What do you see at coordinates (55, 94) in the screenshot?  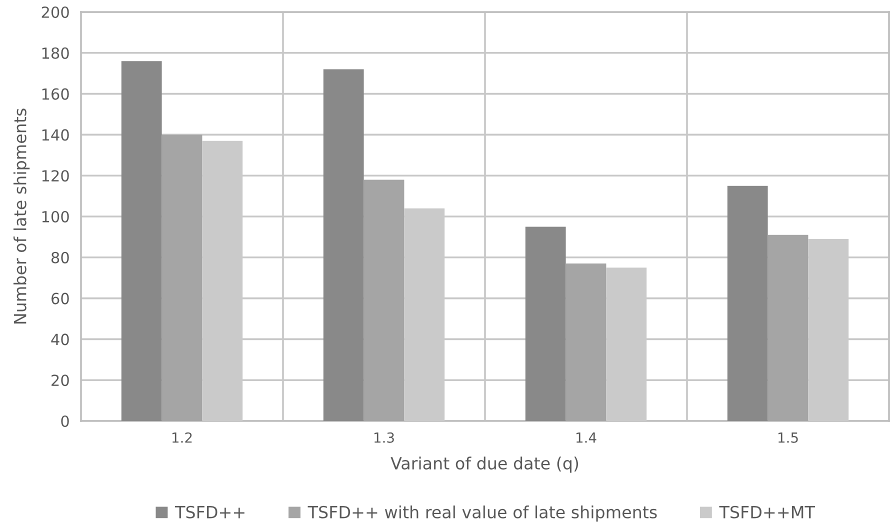 I see `y-tick-label: 160` at bounding box center [55, 94].